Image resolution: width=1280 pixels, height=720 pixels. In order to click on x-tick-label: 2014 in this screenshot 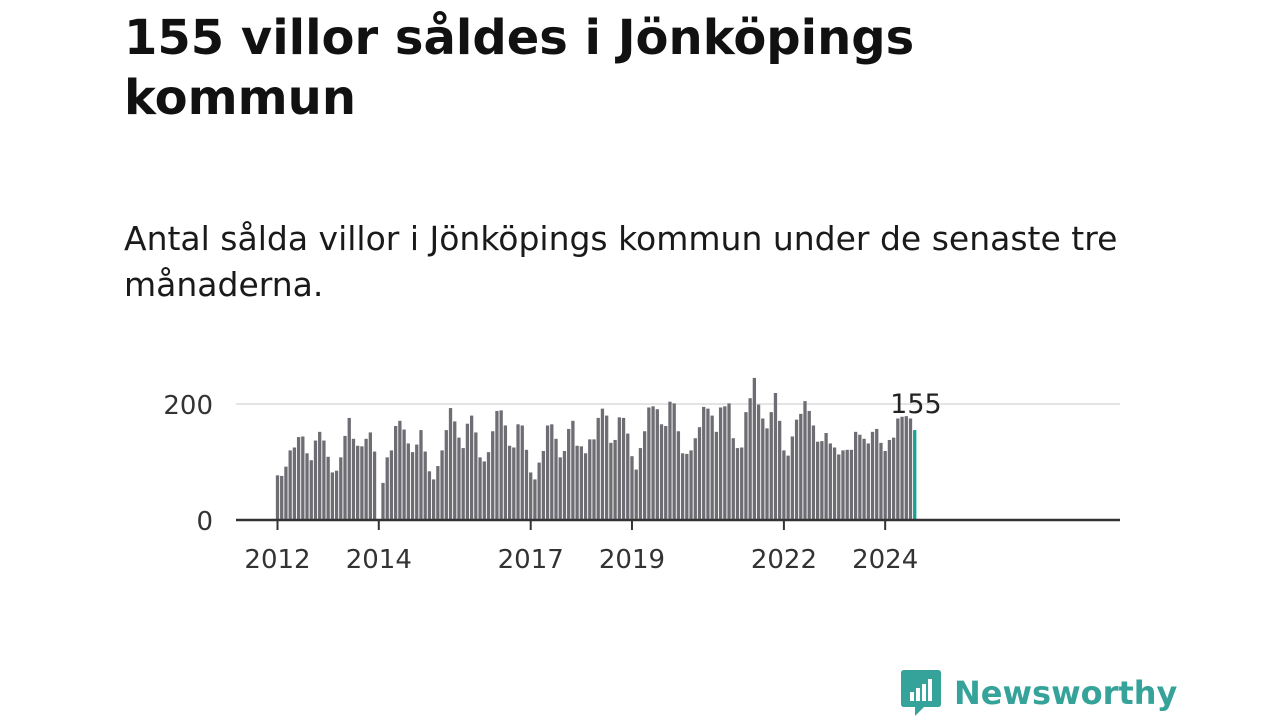, I will do `click(379, 560)`.